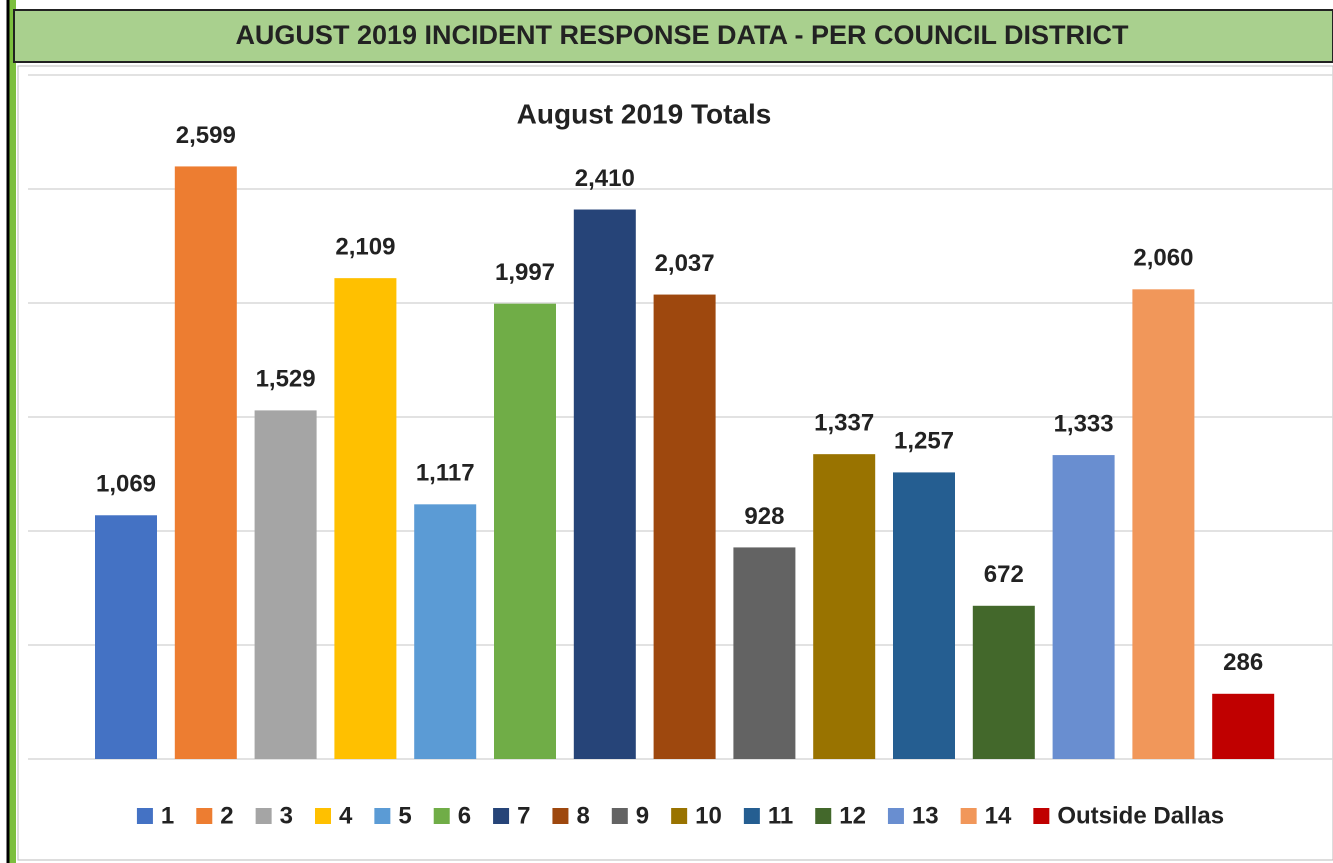 The image size is (1333, 863). I want to click on legend-label: Outside Dallas, so click(1140, 815).